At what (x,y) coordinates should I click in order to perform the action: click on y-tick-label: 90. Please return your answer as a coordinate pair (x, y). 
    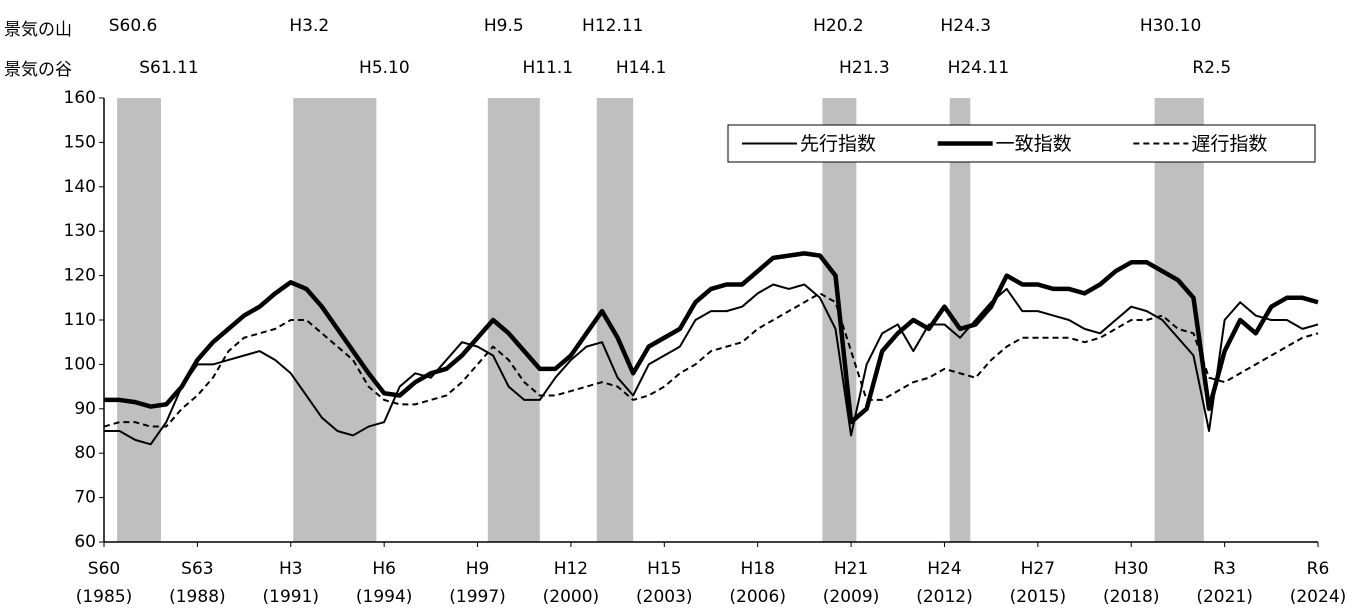
    Looking at the image, I should click on (85, 409).